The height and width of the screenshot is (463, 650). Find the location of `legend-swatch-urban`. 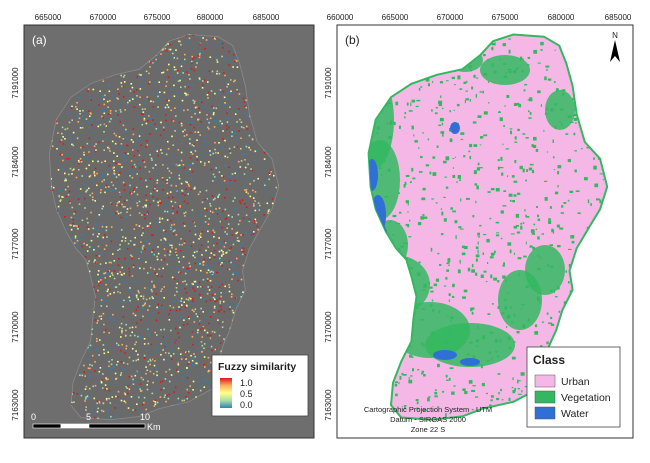

legend-swatch-urban is located at coordinates (545, 381).